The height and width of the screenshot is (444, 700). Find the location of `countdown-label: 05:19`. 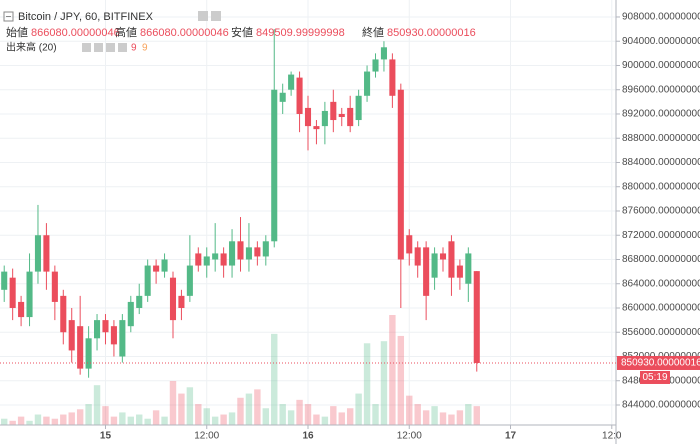

countdown-label: 05:19 is located at coordinates (654, 377).